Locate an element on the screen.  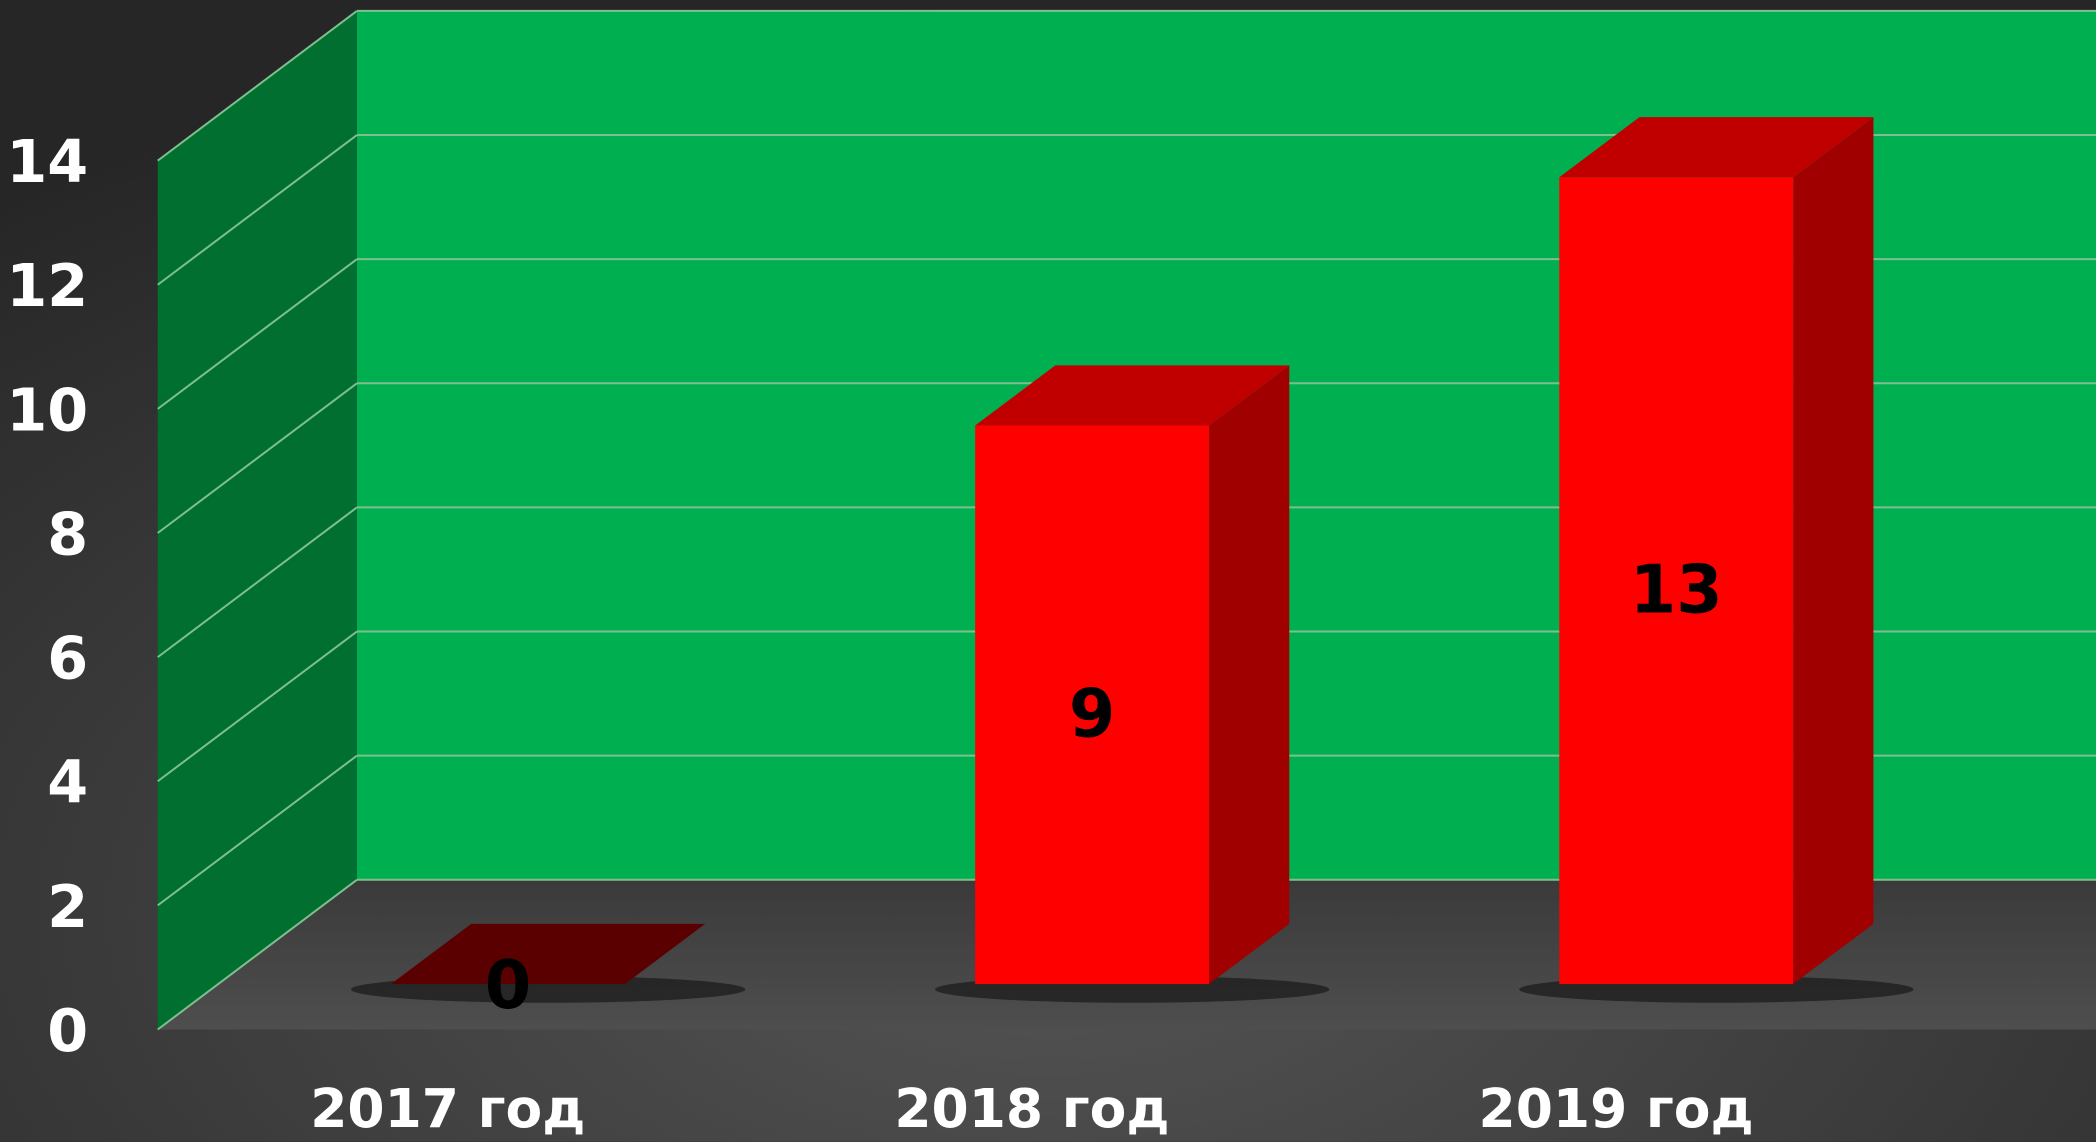
value-label: 13 is located at coordinates (1676, 590).